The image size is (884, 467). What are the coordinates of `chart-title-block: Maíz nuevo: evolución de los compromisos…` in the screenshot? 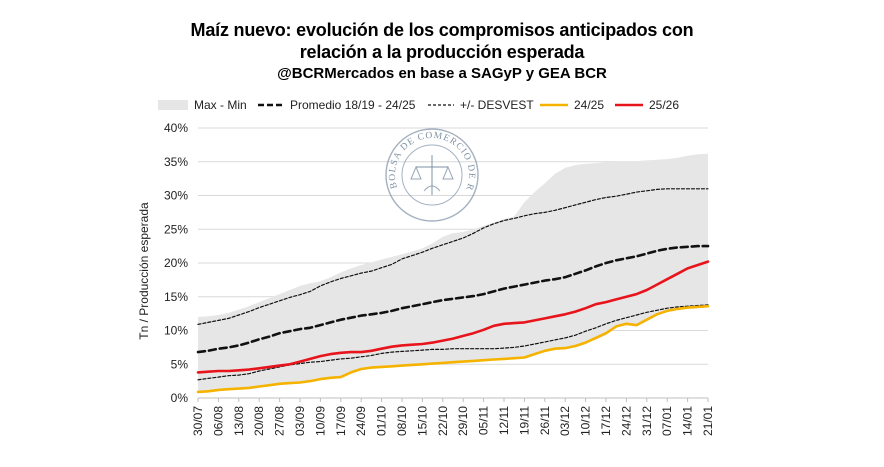 It's located at (442, 51).